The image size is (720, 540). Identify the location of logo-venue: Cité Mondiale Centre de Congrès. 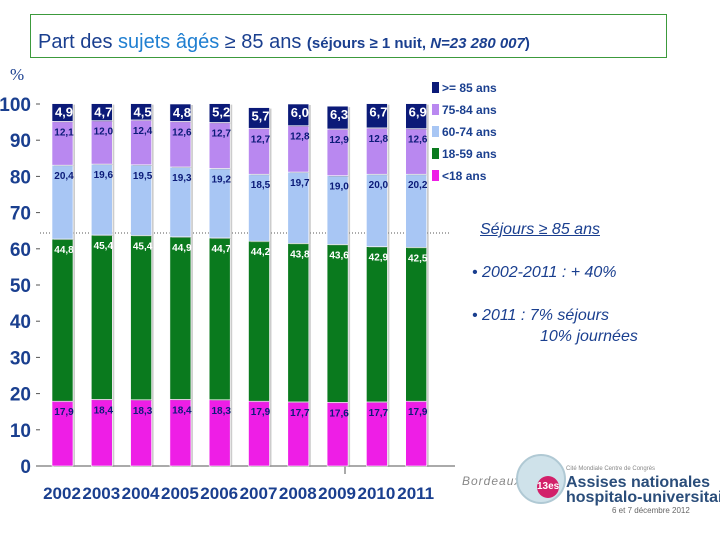
(611, 469).